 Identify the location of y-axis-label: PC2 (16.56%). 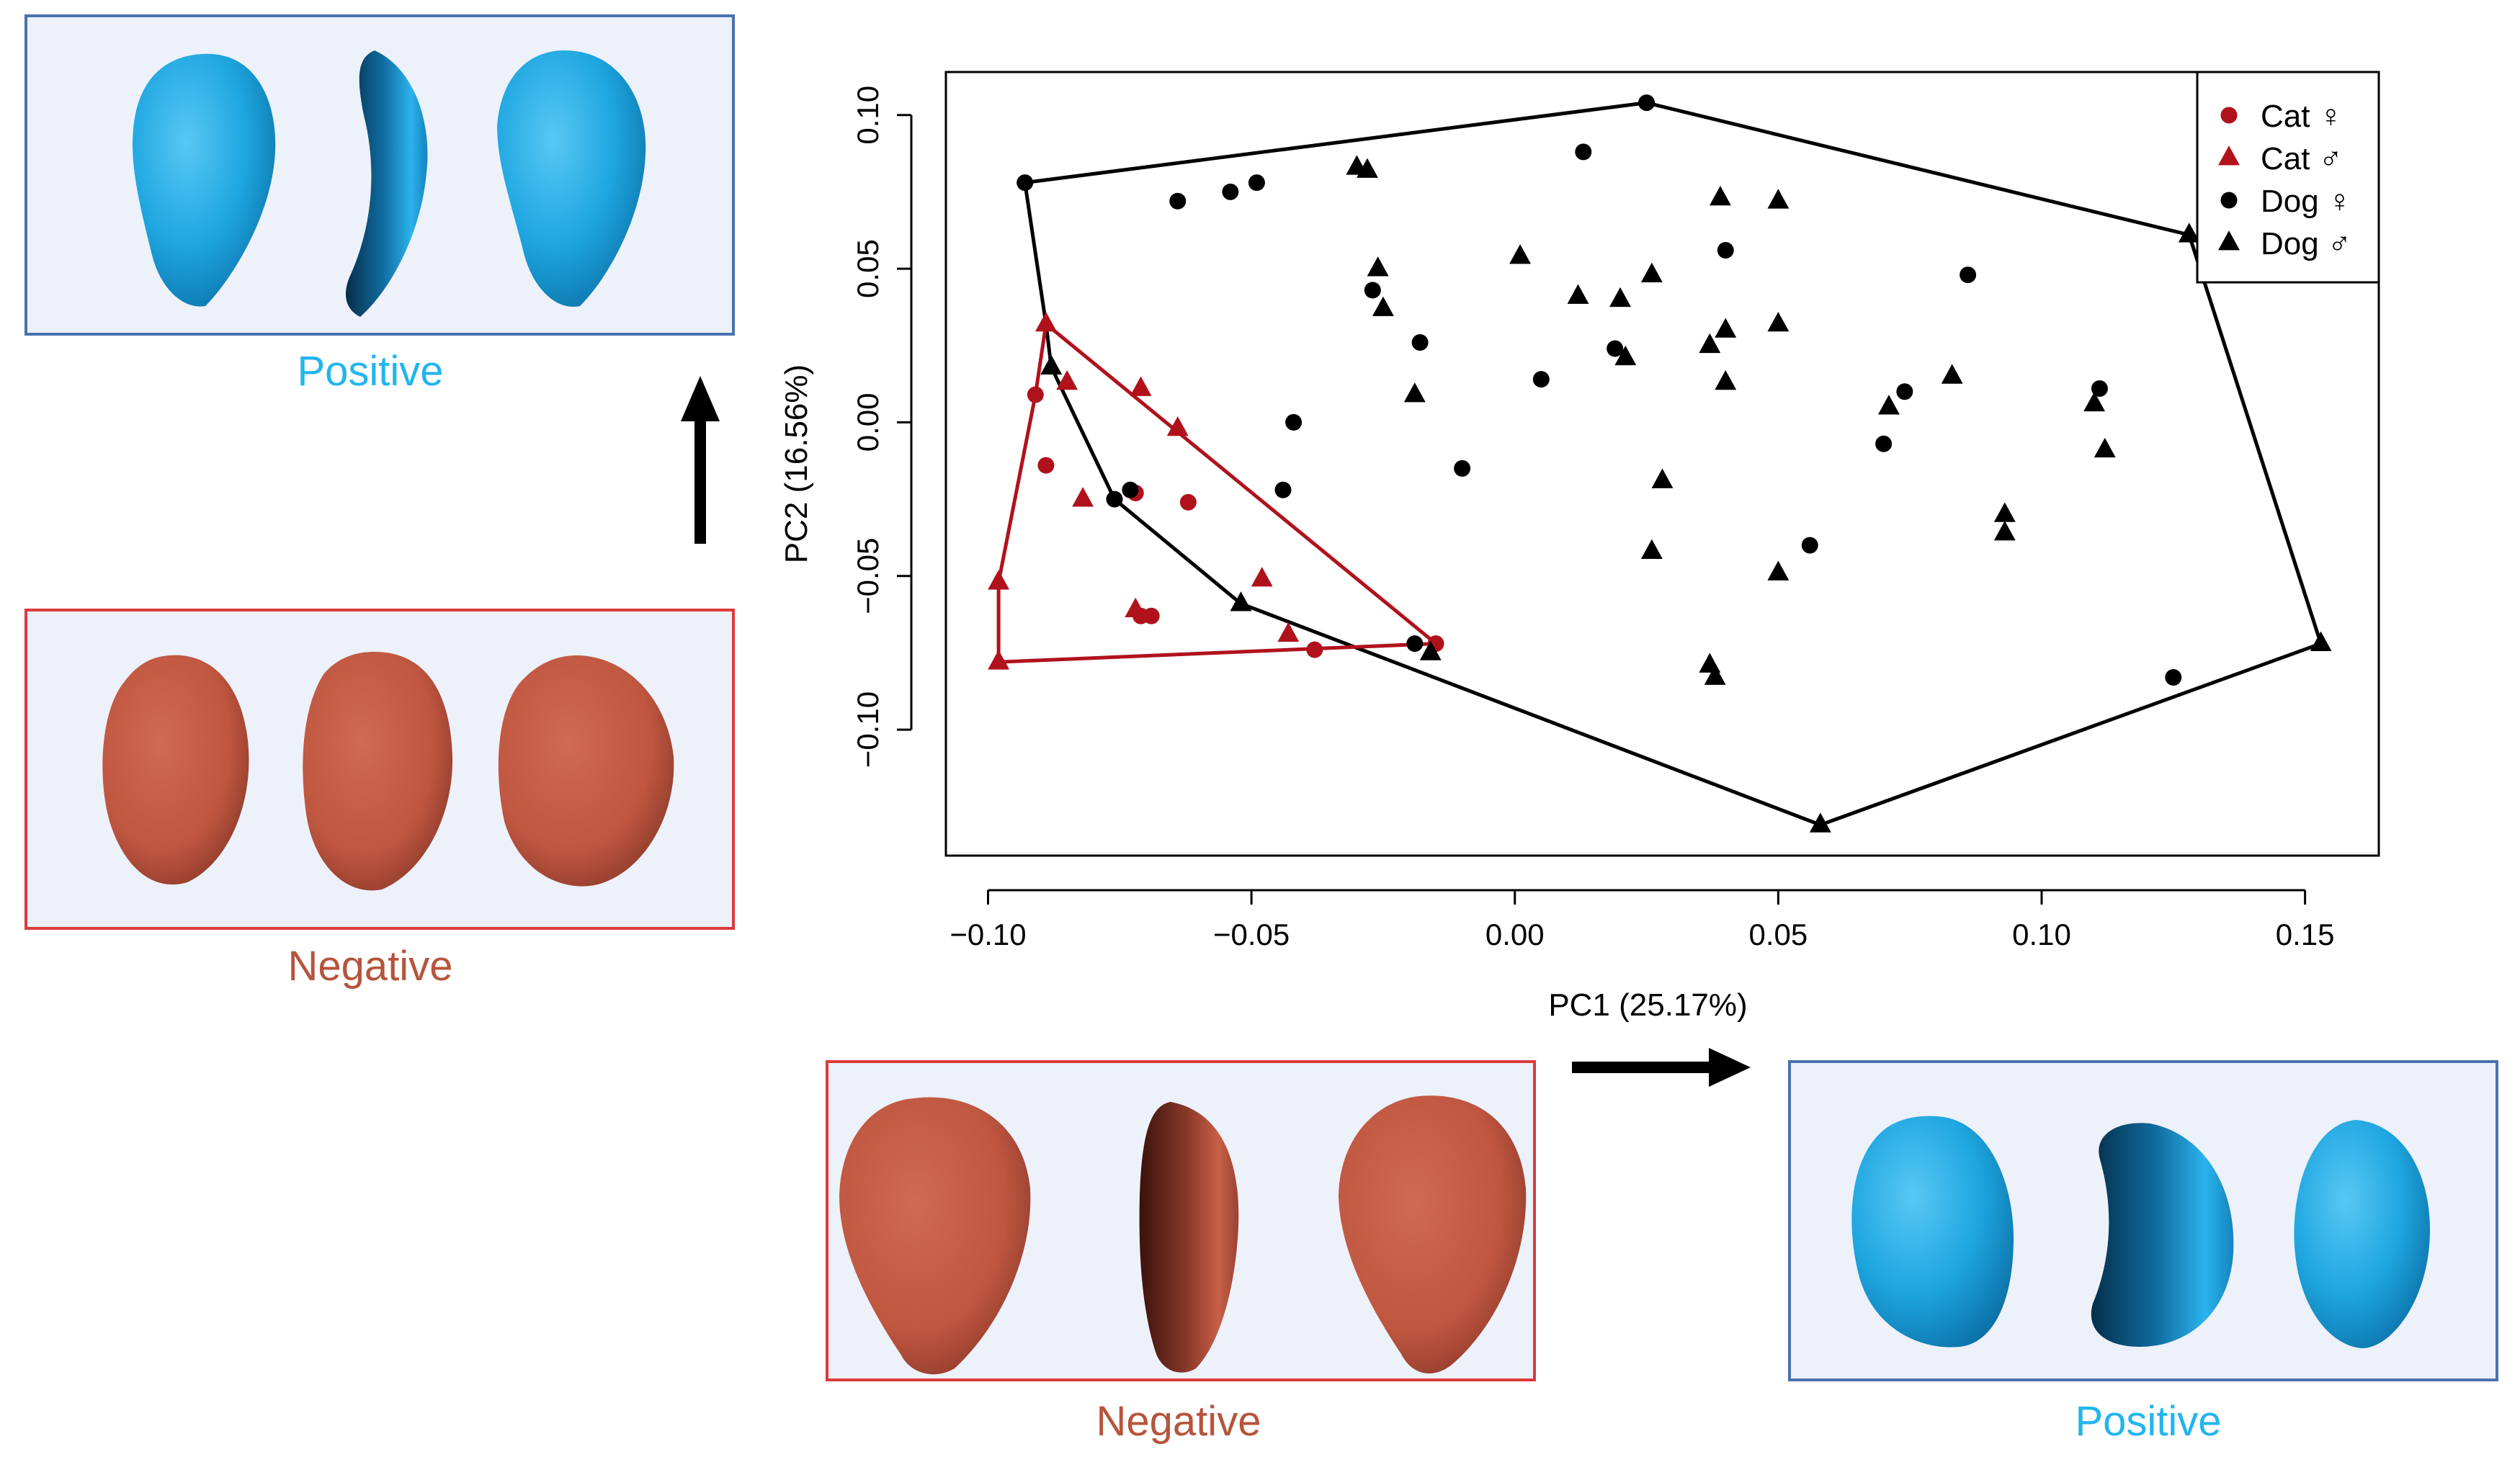
(796, 464).